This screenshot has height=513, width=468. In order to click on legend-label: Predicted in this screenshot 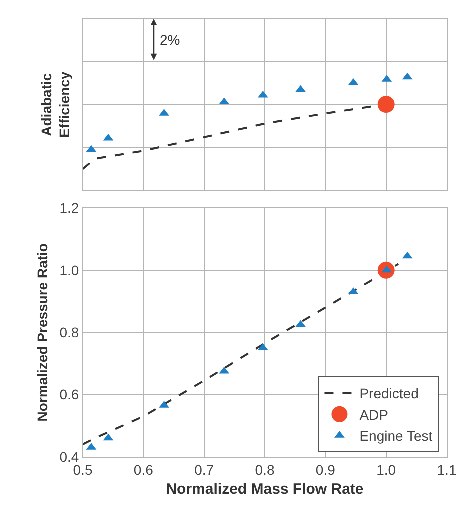, I will do `click(389, 394)`.